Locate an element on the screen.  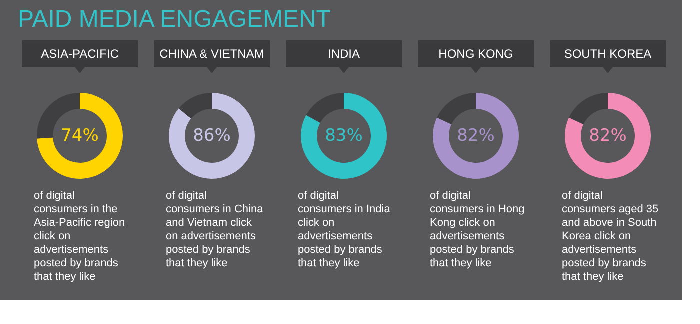
text: 83% is located at coordinates (344, 136).